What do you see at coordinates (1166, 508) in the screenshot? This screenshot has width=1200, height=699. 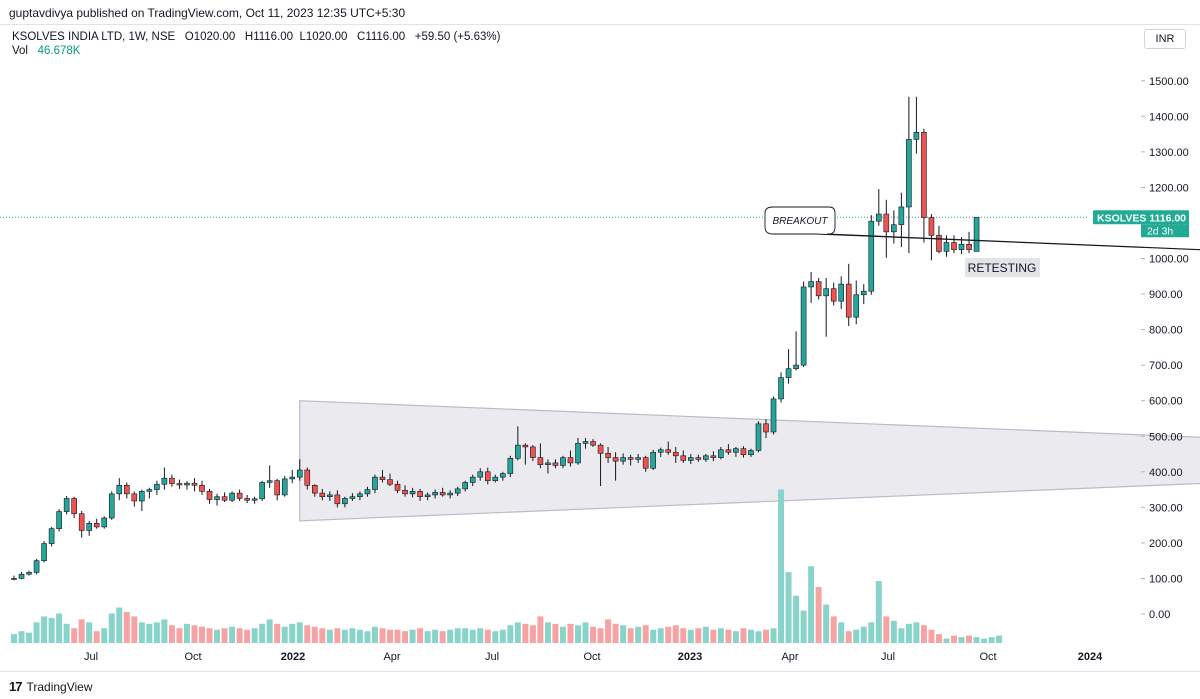 I see `y-tick-label: 300.00` at bounding box center [1166, 508].